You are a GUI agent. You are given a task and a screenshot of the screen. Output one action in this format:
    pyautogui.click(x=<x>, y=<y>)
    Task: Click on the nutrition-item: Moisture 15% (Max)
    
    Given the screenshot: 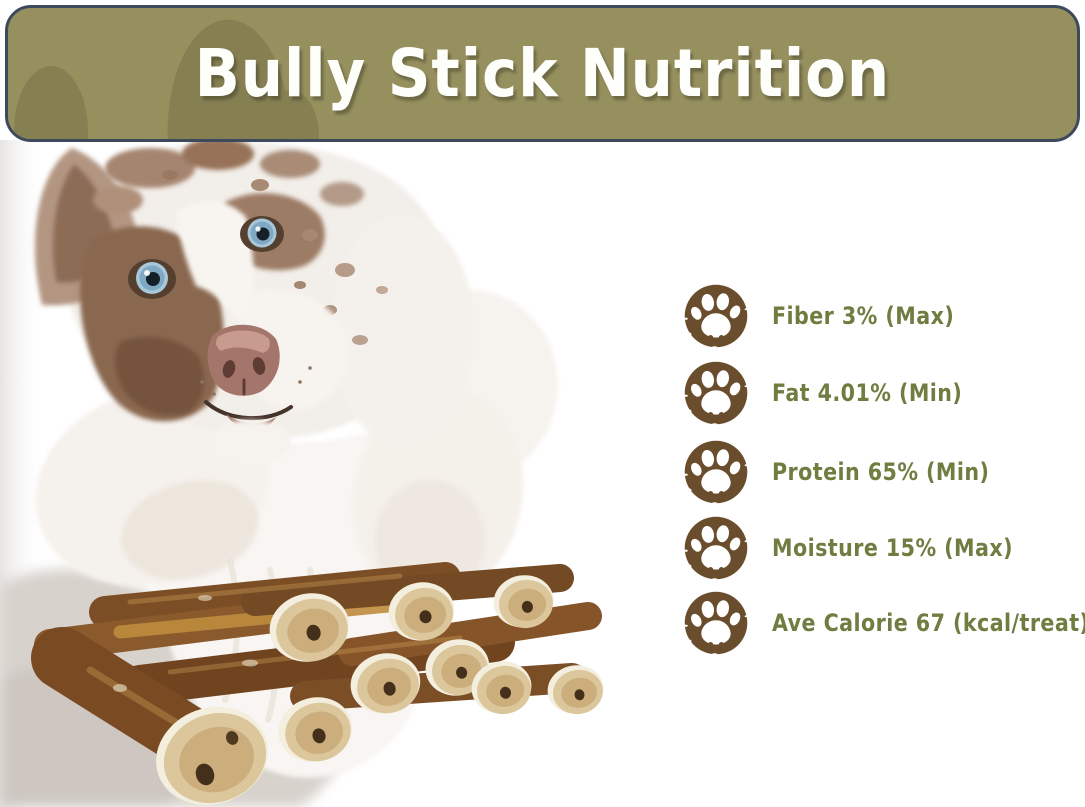 What is the action you would take?
    pyautogui.click(x=867, y=548)
    